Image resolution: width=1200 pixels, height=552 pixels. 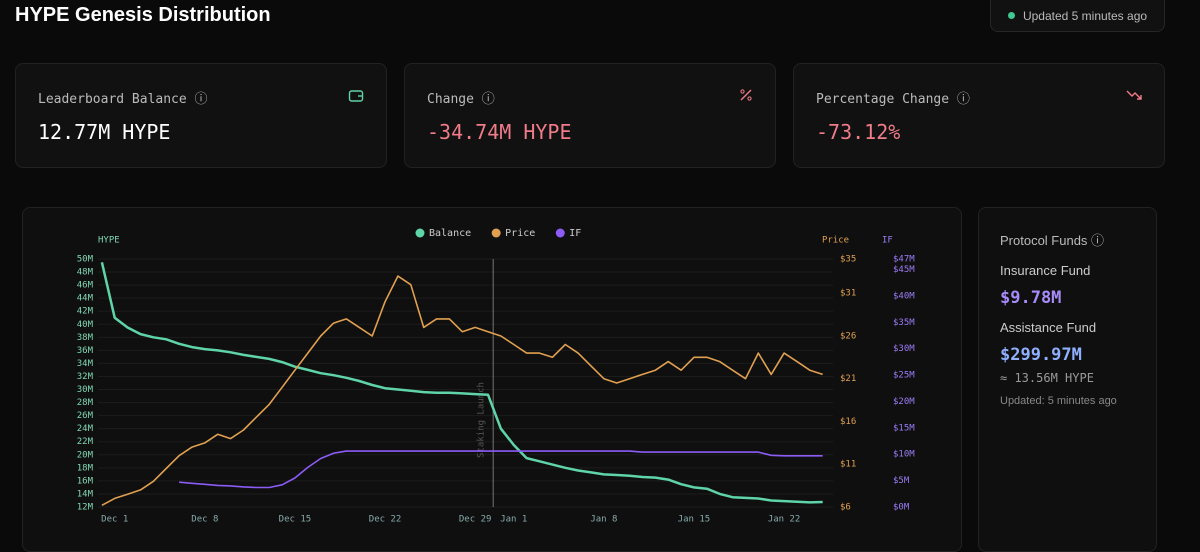 I want to click on y3-tick-label: $0M, so click(x=901, y=508).